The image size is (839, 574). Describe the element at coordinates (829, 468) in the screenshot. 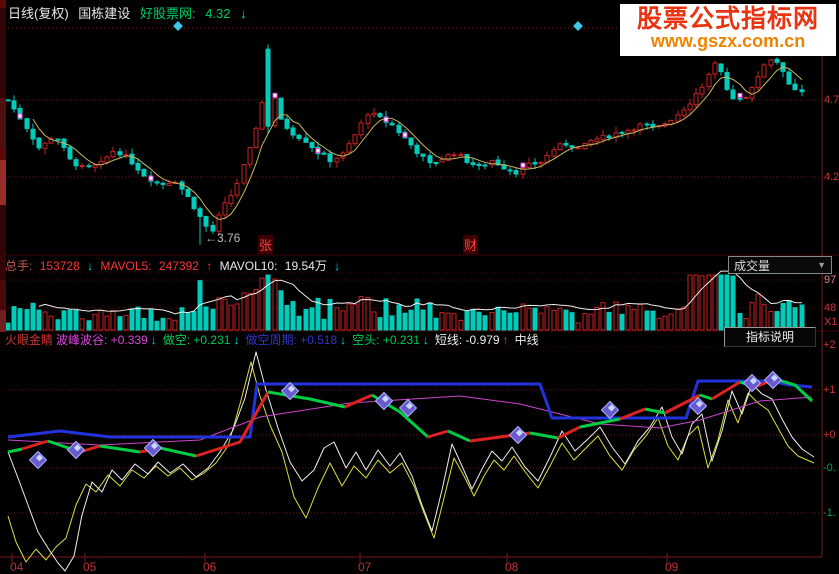

I see `indicator-axis-label: -0.` at that location.